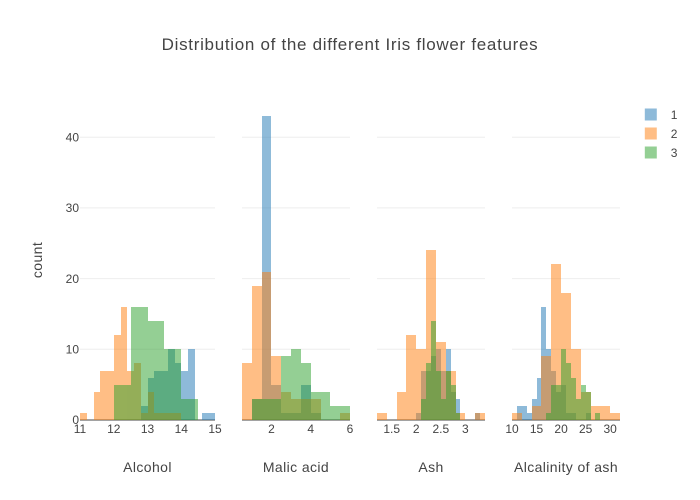 This screenshot has height=500, width=700. I want to click on svg-text: 13, so click(148, 429).